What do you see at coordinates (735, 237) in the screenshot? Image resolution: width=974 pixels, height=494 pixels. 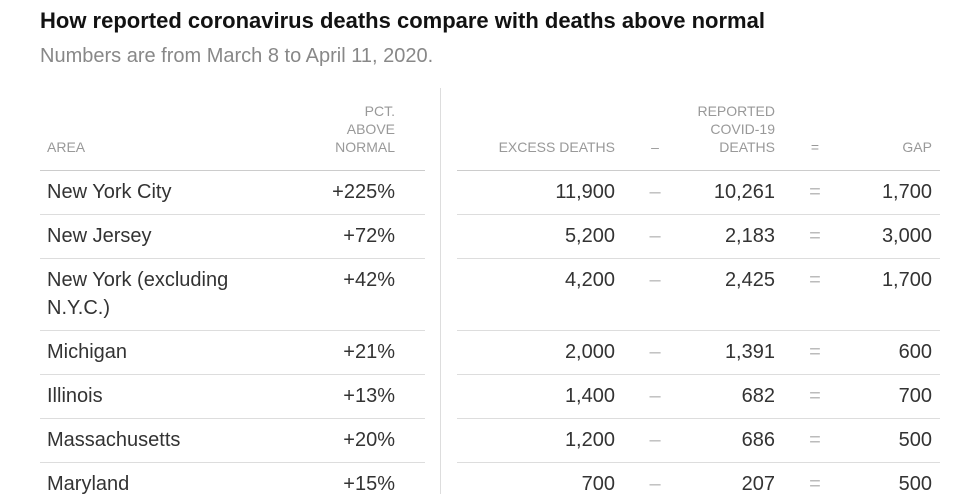 I see `table-cell: 2,183` at bounding box center [735, 237].